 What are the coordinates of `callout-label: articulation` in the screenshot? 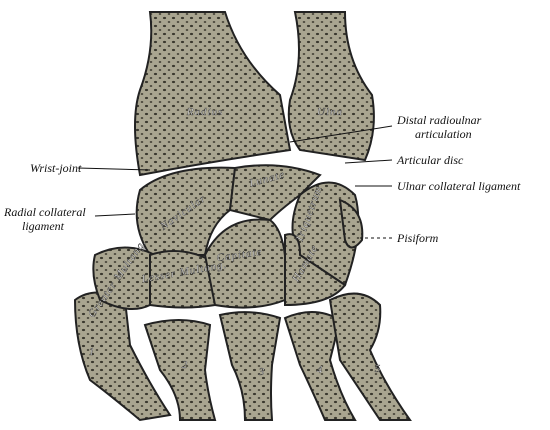 It's located at (443, 134).